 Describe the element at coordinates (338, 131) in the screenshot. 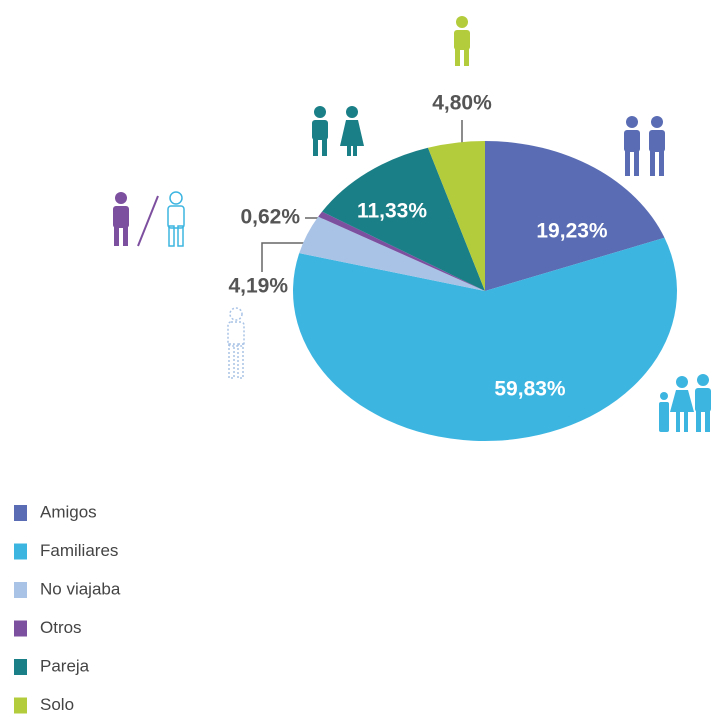

I see `icon-pareja` at that location.